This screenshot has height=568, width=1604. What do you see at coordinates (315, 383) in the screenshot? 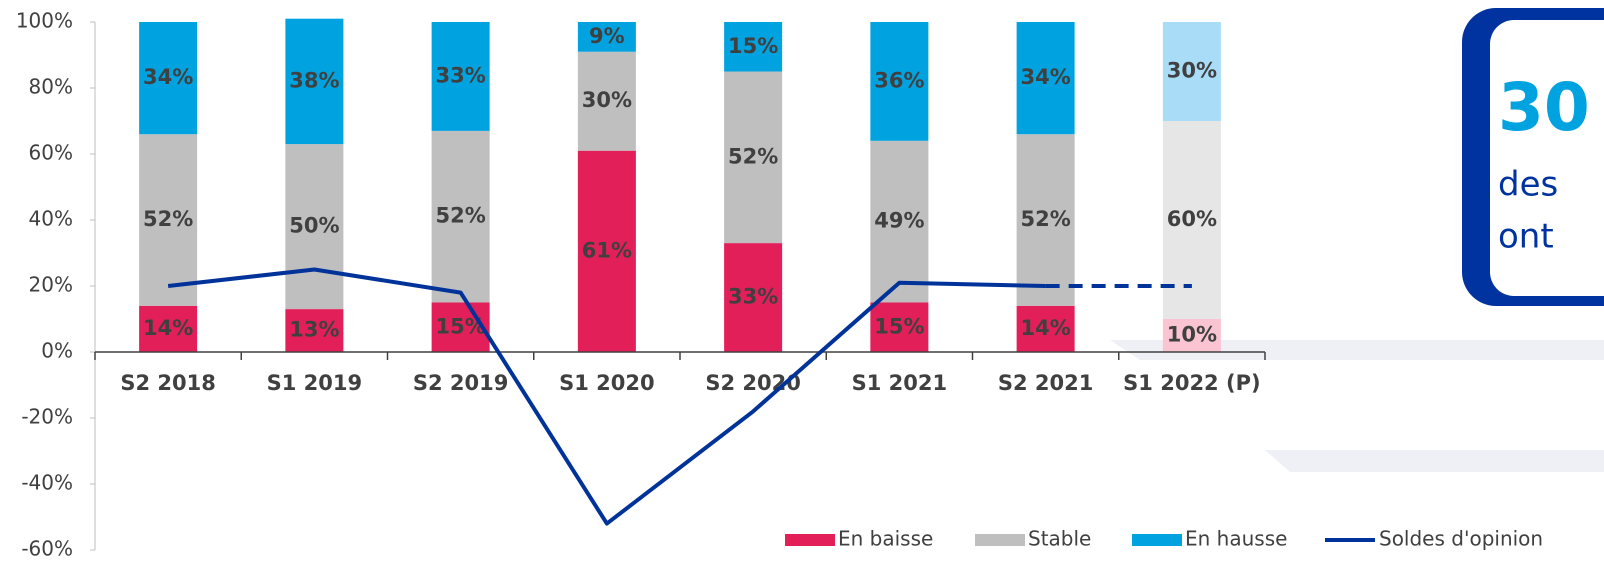
I see `x-tick-label: S1 2019` at bounding box center [315, 383].